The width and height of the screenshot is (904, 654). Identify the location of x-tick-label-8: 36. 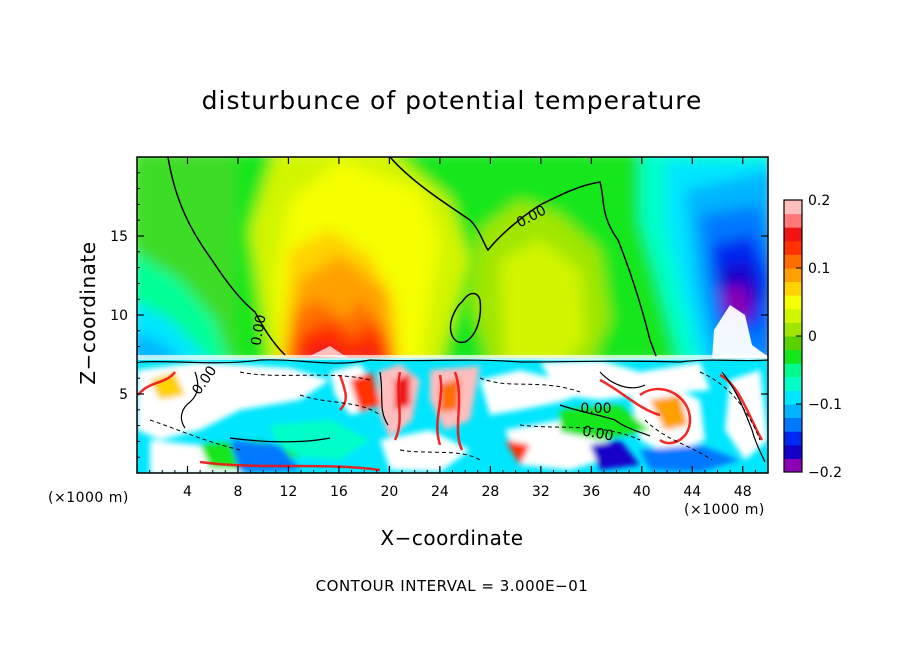
(591, 492).